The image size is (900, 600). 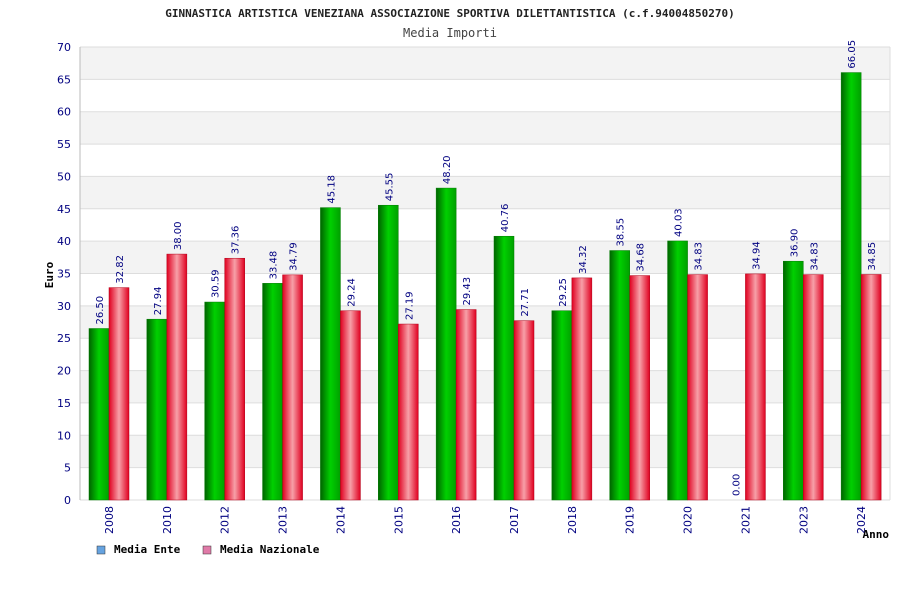 I want to click on data-label: 34.83, so click(x=699, y=256).